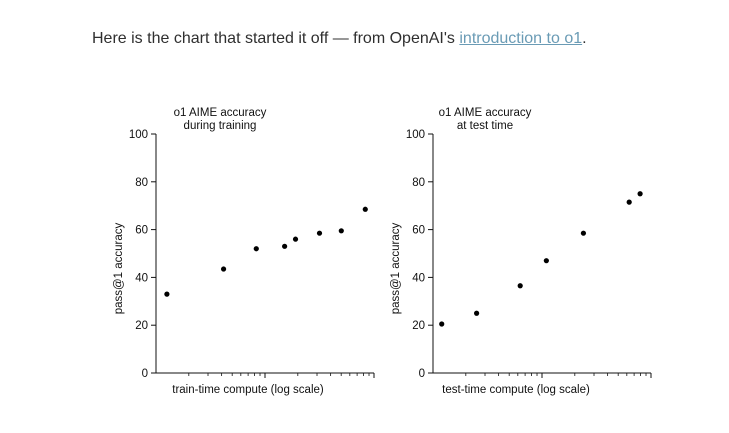 Image resolution: width=729 pixels, height=433 pixels. What do you see at coordinates (141, 278) in the screenshot?
I see `chart-1-y-tick-label: 40` at bounding box center [141, 278].